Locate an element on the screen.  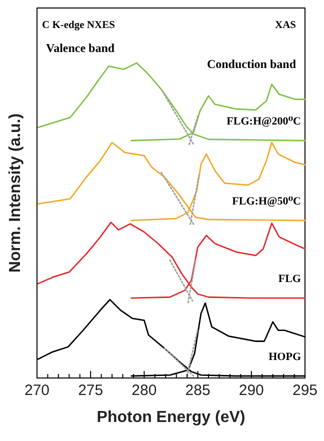
y-axis-title: Norm. Intensity (a.u.) is located at coordinates (15, 193).